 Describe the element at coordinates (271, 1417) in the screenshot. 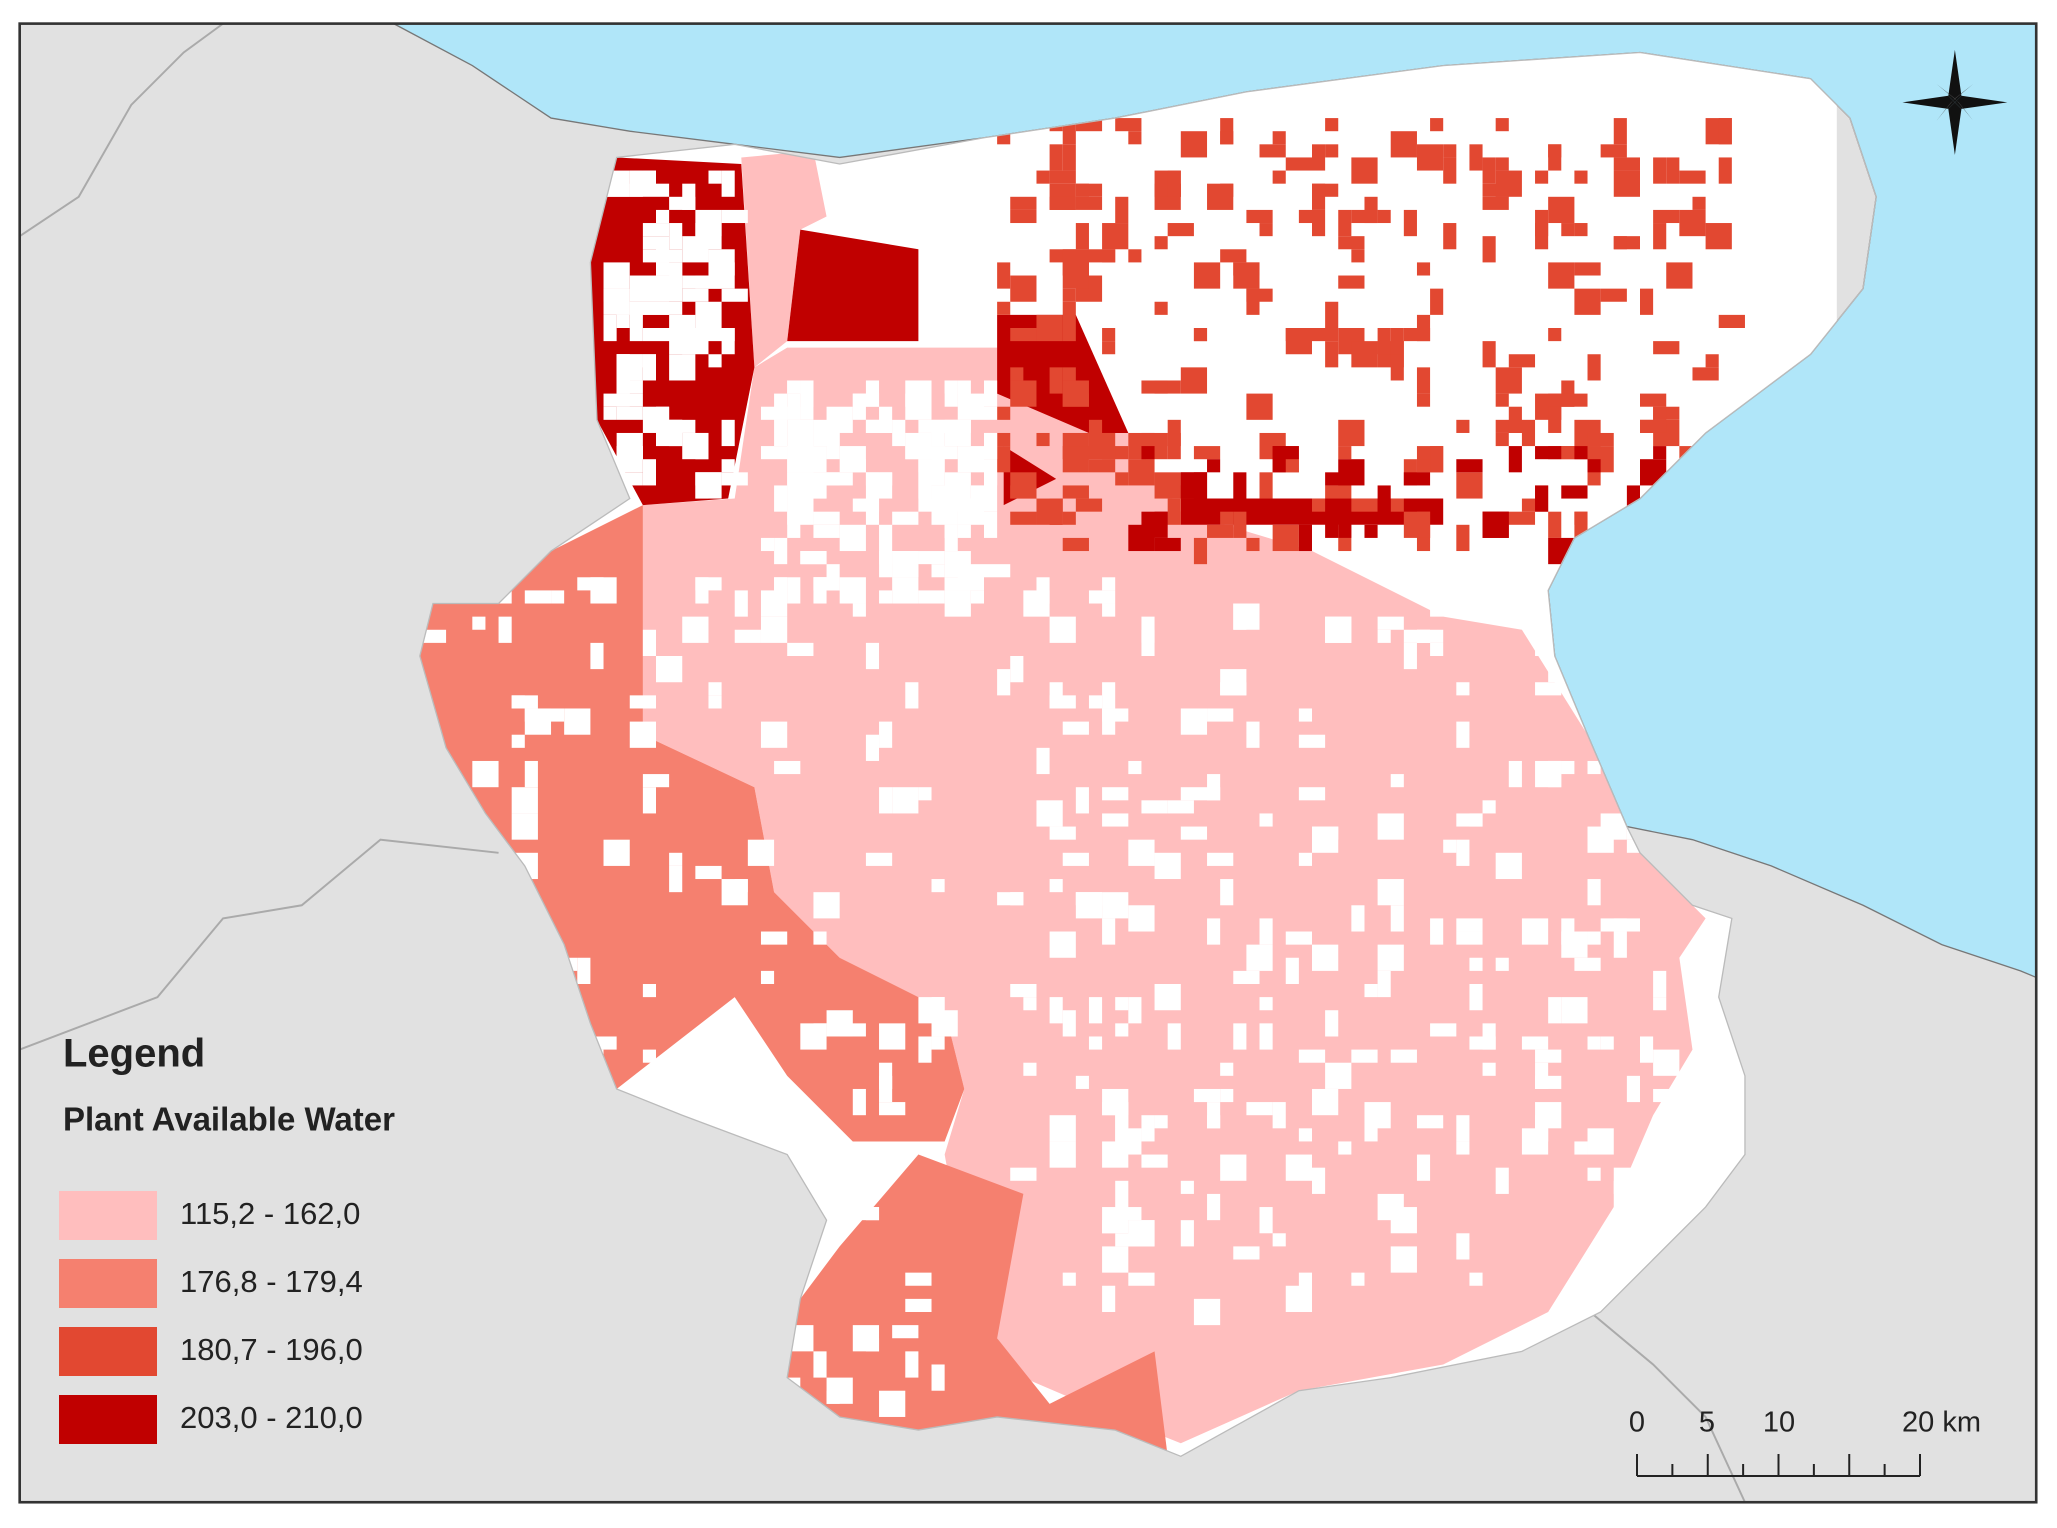

I see `legend-label: 203,0 - 210,0` at that location.